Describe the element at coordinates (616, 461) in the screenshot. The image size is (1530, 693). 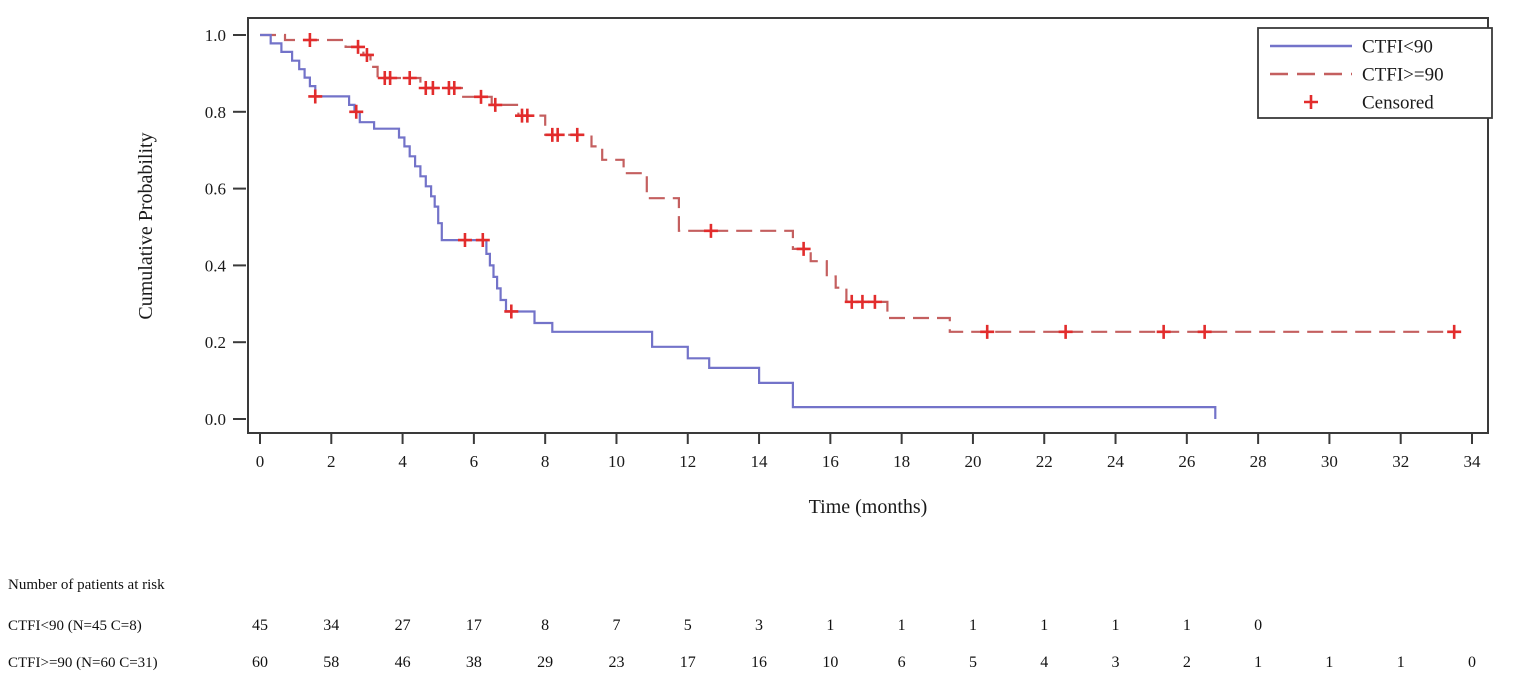
I see `x-tick-label: 10` at that location.